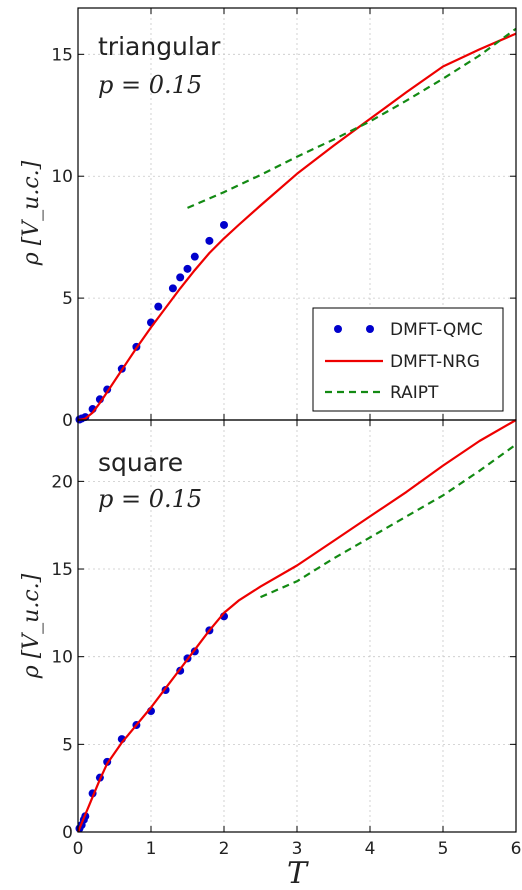 Image resolution: width=522 pixels, height=890 pixels. I want to click on legend-box, so click(408, 359).